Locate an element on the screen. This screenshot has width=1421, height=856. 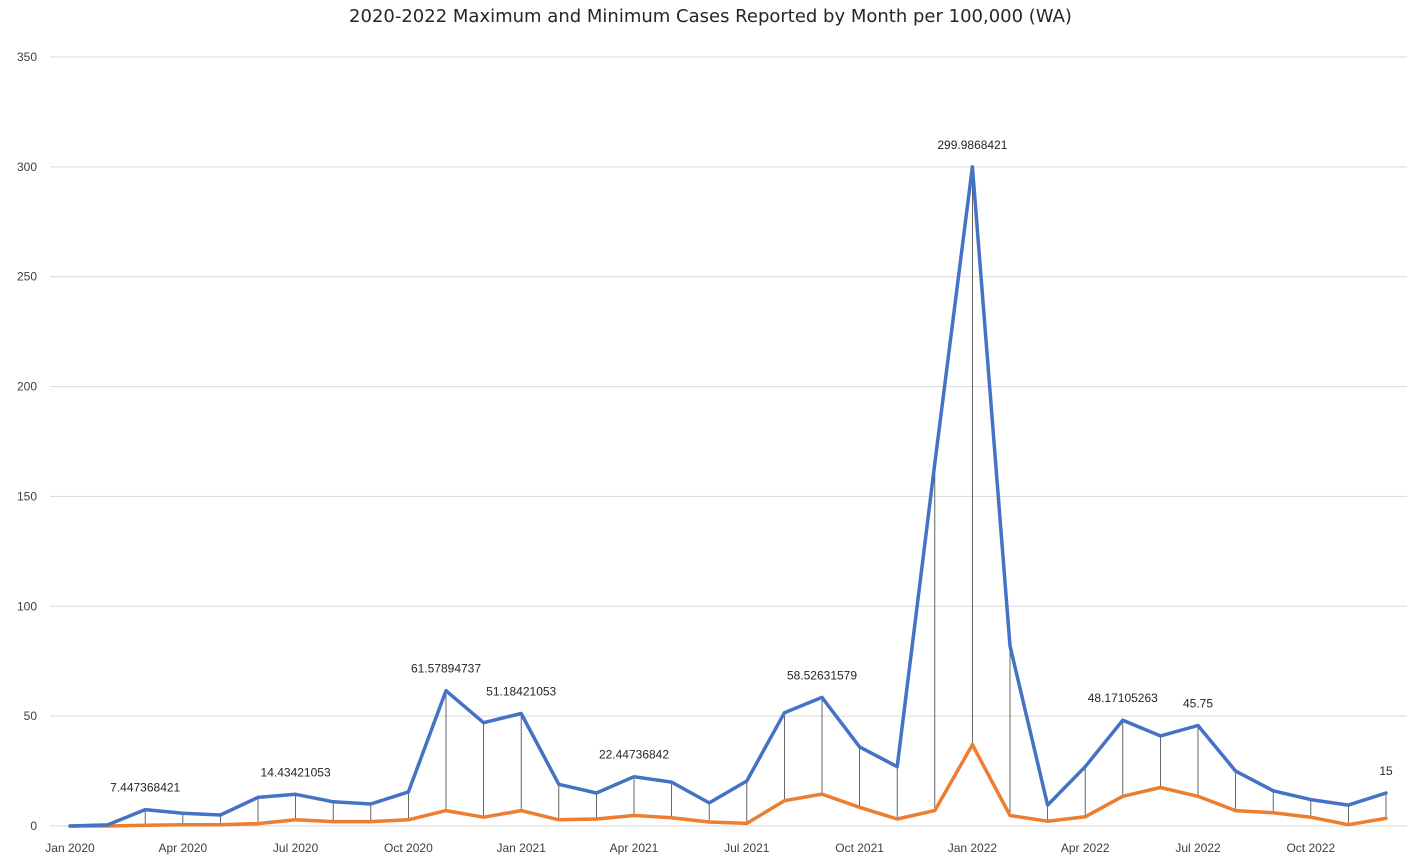
data-label: 51.18421053 is located at coordinates (521, 692).